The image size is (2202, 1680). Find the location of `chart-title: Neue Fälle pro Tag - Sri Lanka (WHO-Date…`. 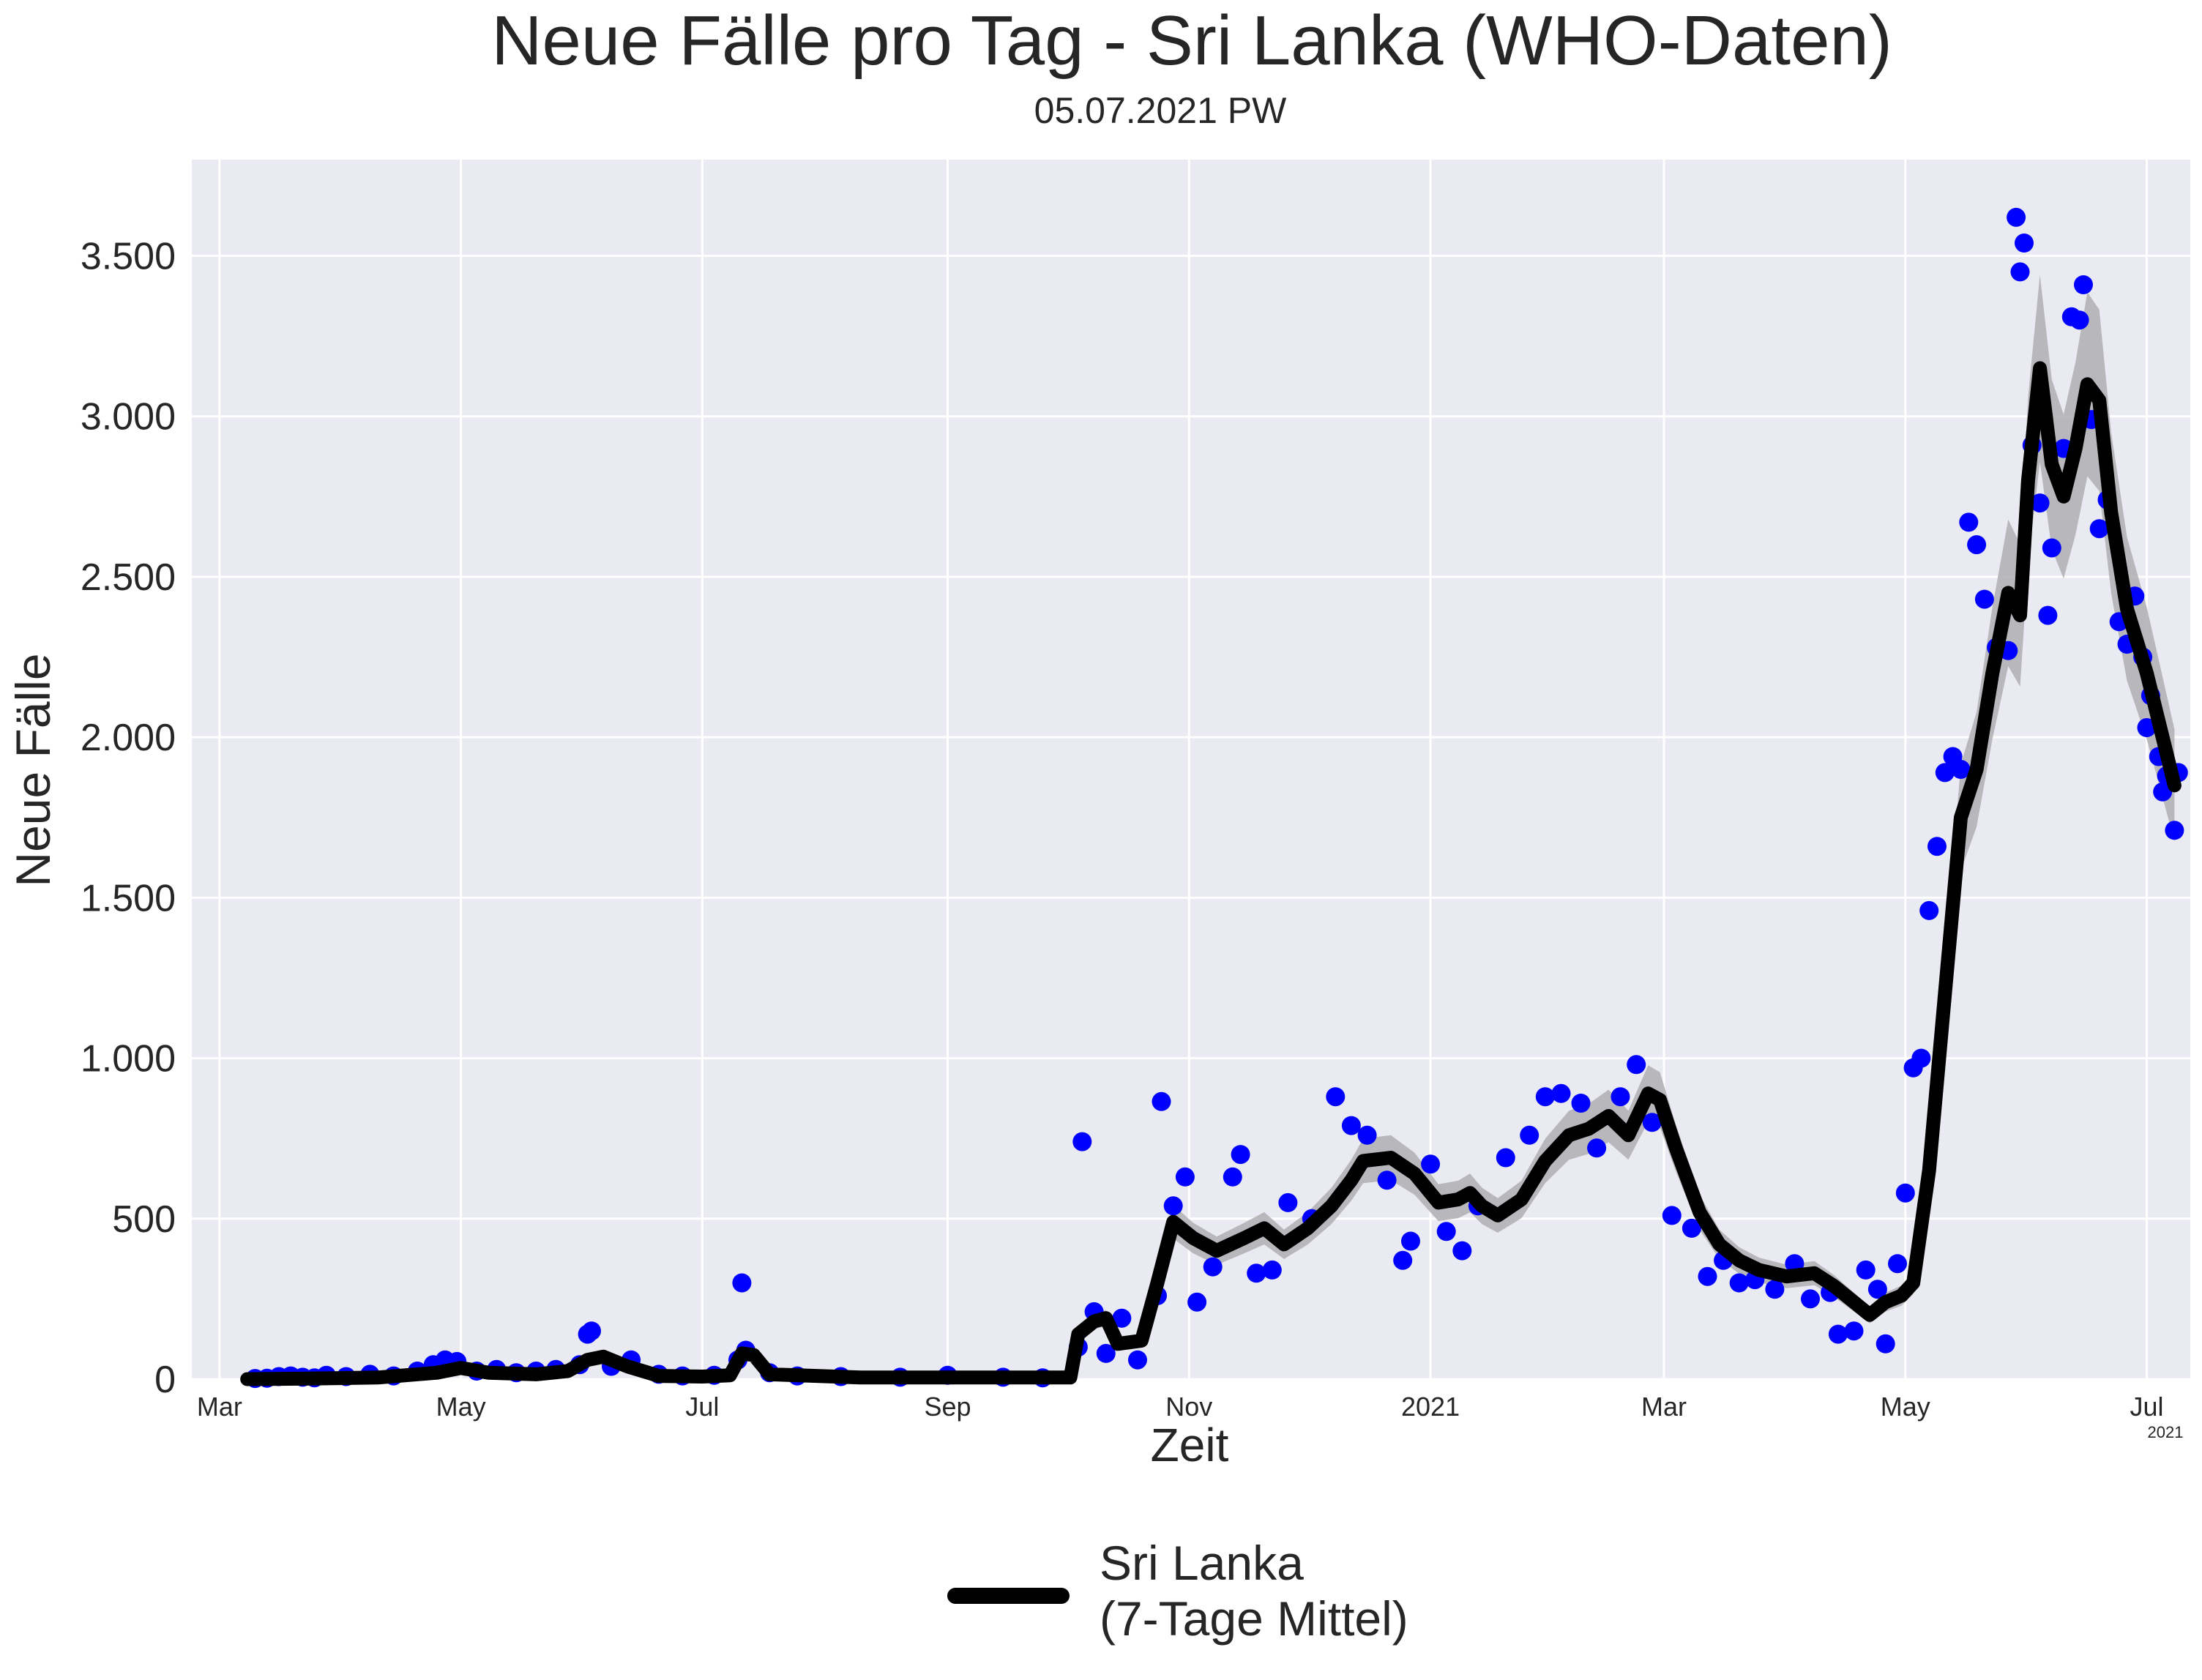

chart-title: Neue Fälle pro Tag - Sri Lanka (WHO-Date… is located at coordinates (1191, 40).